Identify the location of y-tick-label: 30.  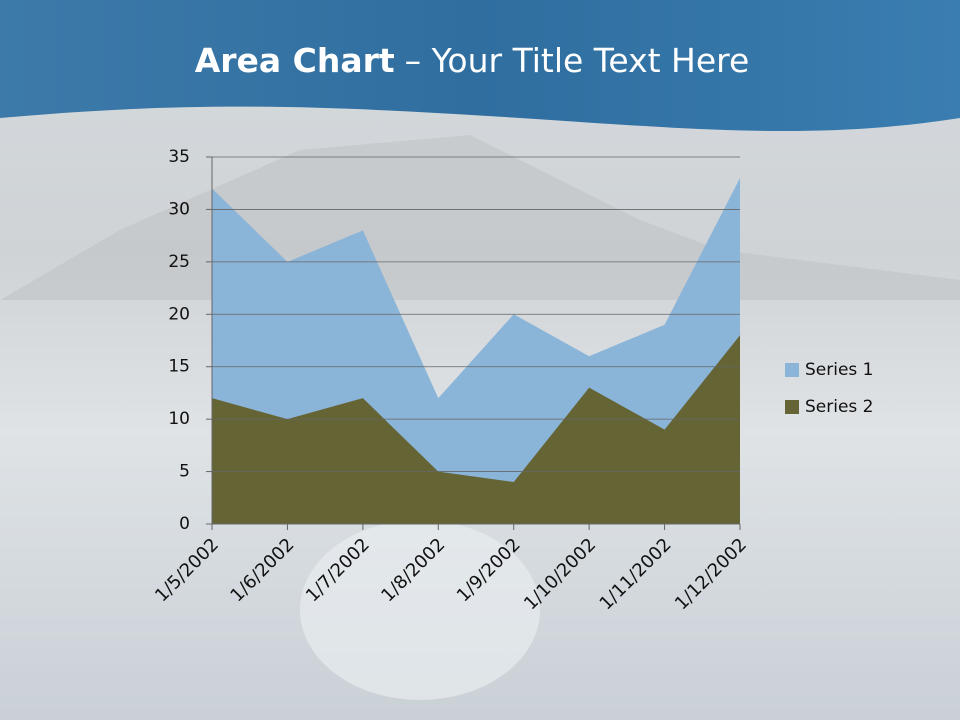
(179, 209).